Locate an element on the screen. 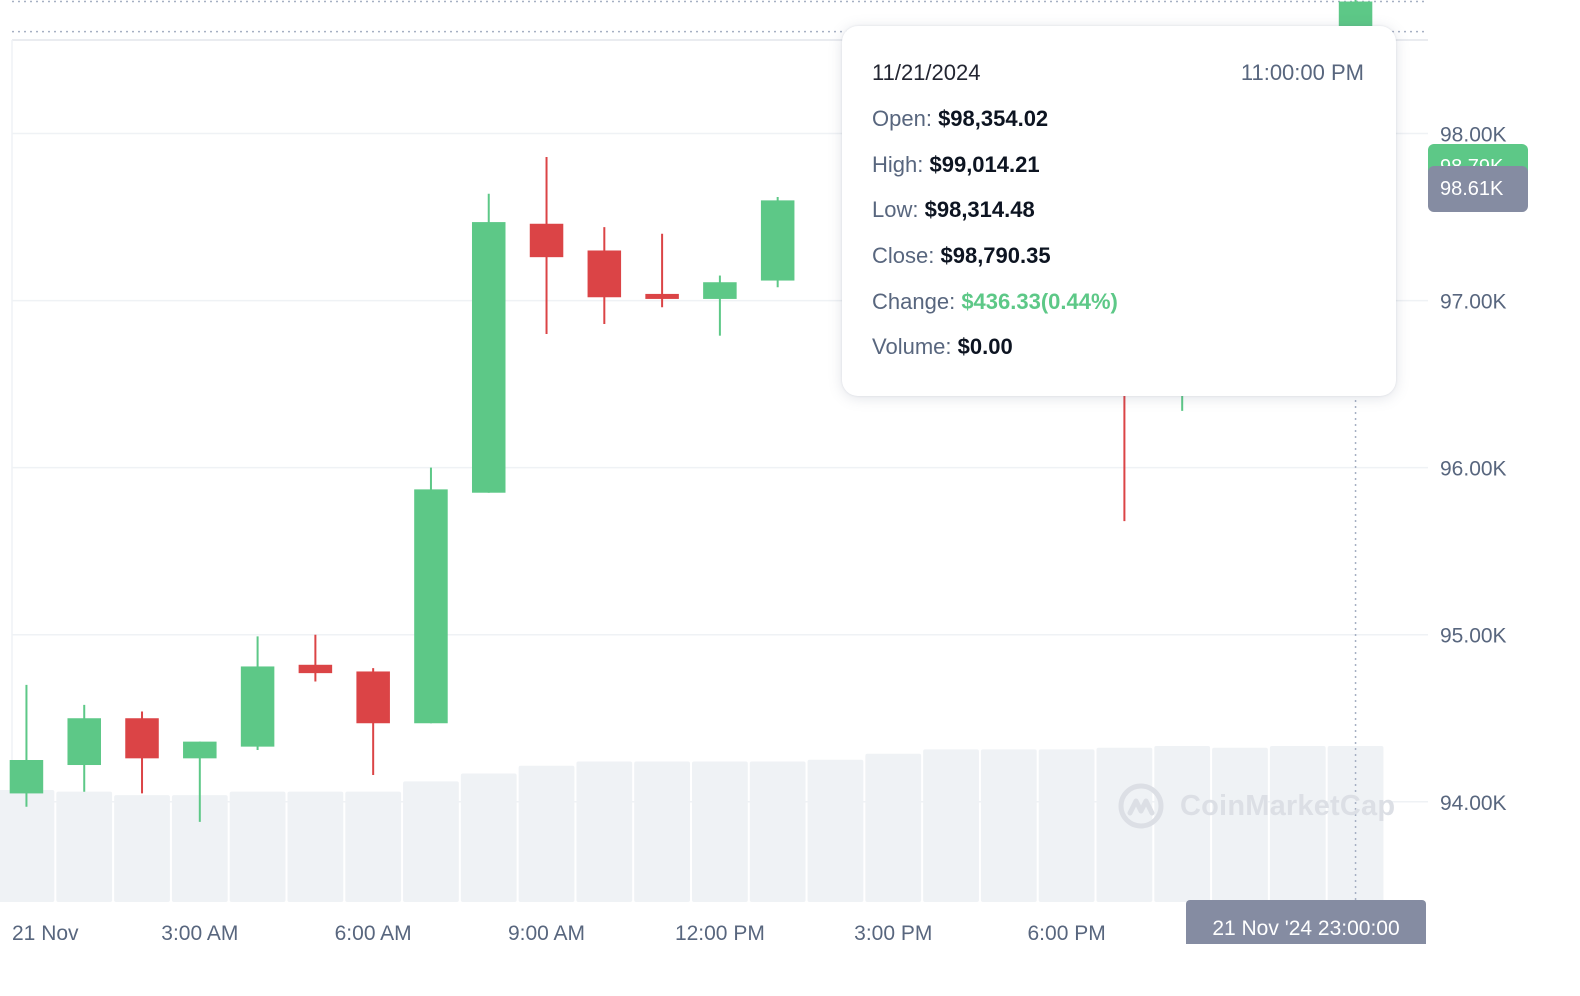 This screenshot has width=1580, height=996. coinmarketcap-watermark: CoinMarketCap is located at coordinates (1256, 806).